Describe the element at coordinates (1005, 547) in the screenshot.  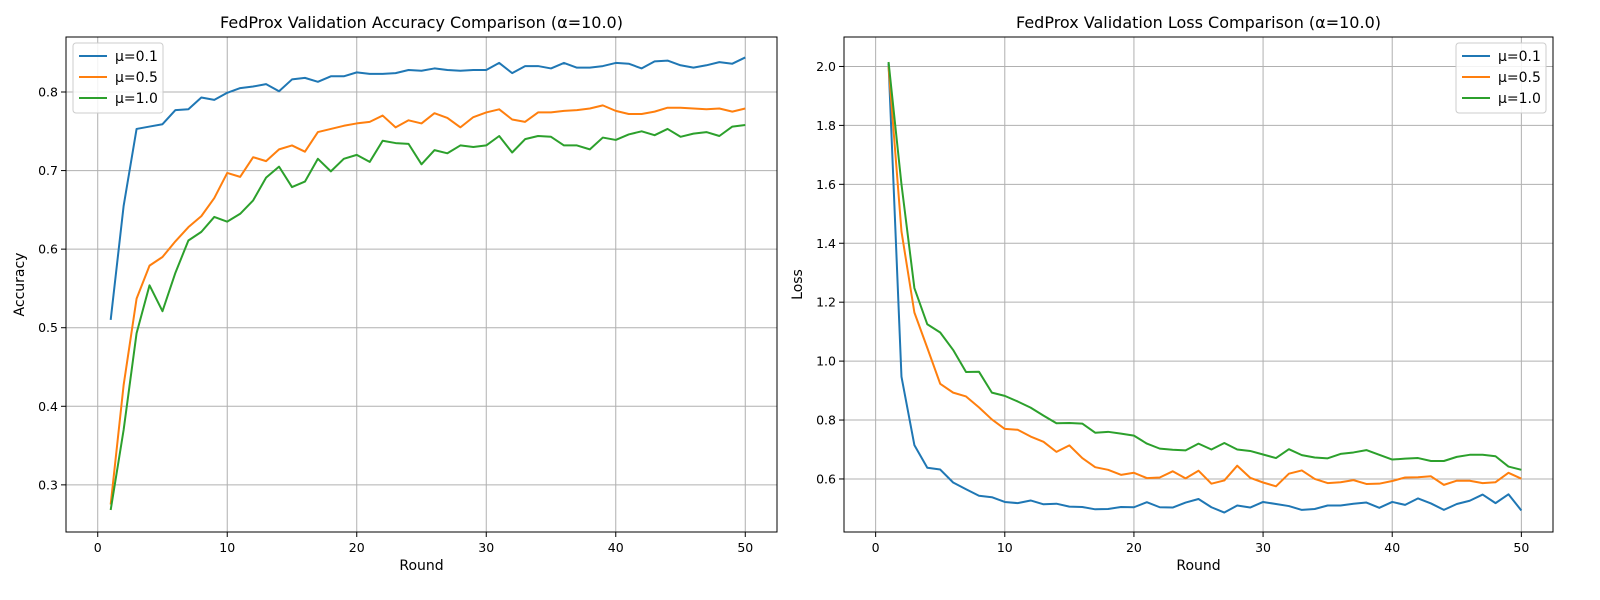
I see `loss-xtick-label: 10` at that location.